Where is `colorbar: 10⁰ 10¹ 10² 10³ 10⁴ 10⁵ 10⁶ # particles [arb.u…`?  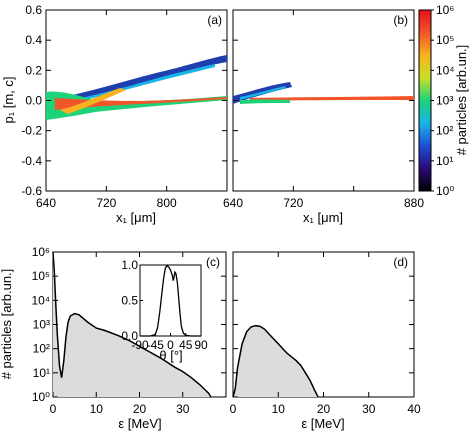 colorbar: 10⁰ 10¹ 10² 10³ 10⁴ 10⁵ 10⁶ # particles [arb.u… is located at coordinates (443, 100).